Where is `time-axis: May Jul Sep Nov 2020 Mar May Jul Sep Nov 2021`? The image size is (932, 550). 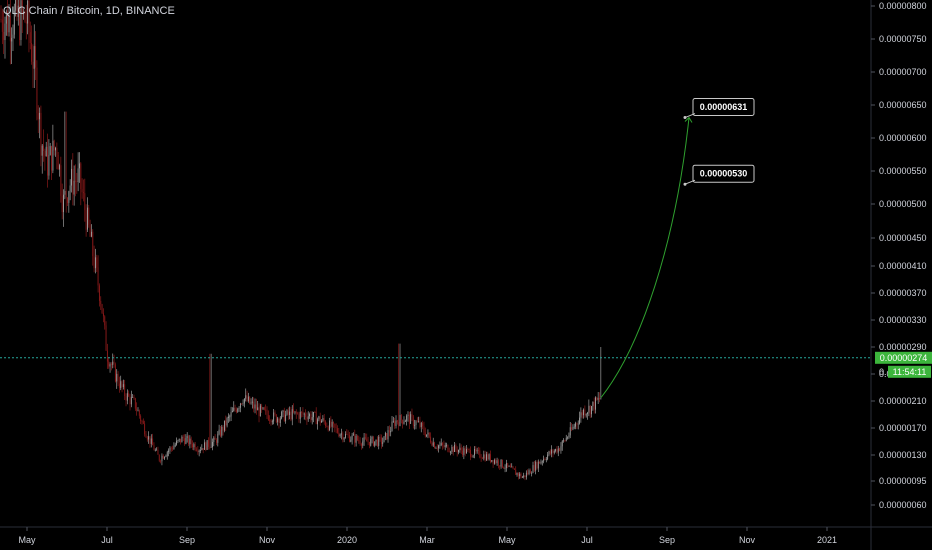
time-axis: May Jul Sep Nov 2020 Mar May Jul Sep Nov 2021 is located at coordinates (427, 536).